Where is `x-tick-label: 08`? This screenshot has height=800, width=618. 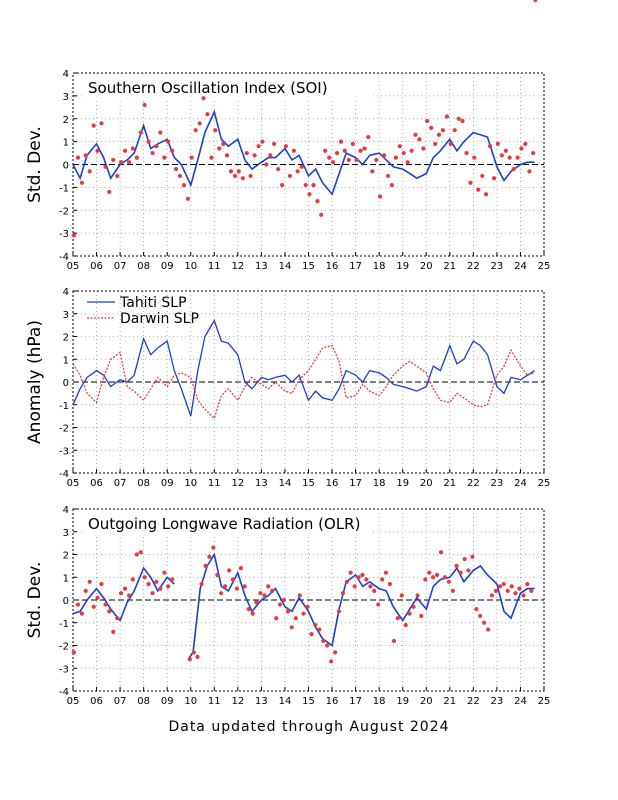
x-tick-label: 08 is located at coordinates (143, 266).